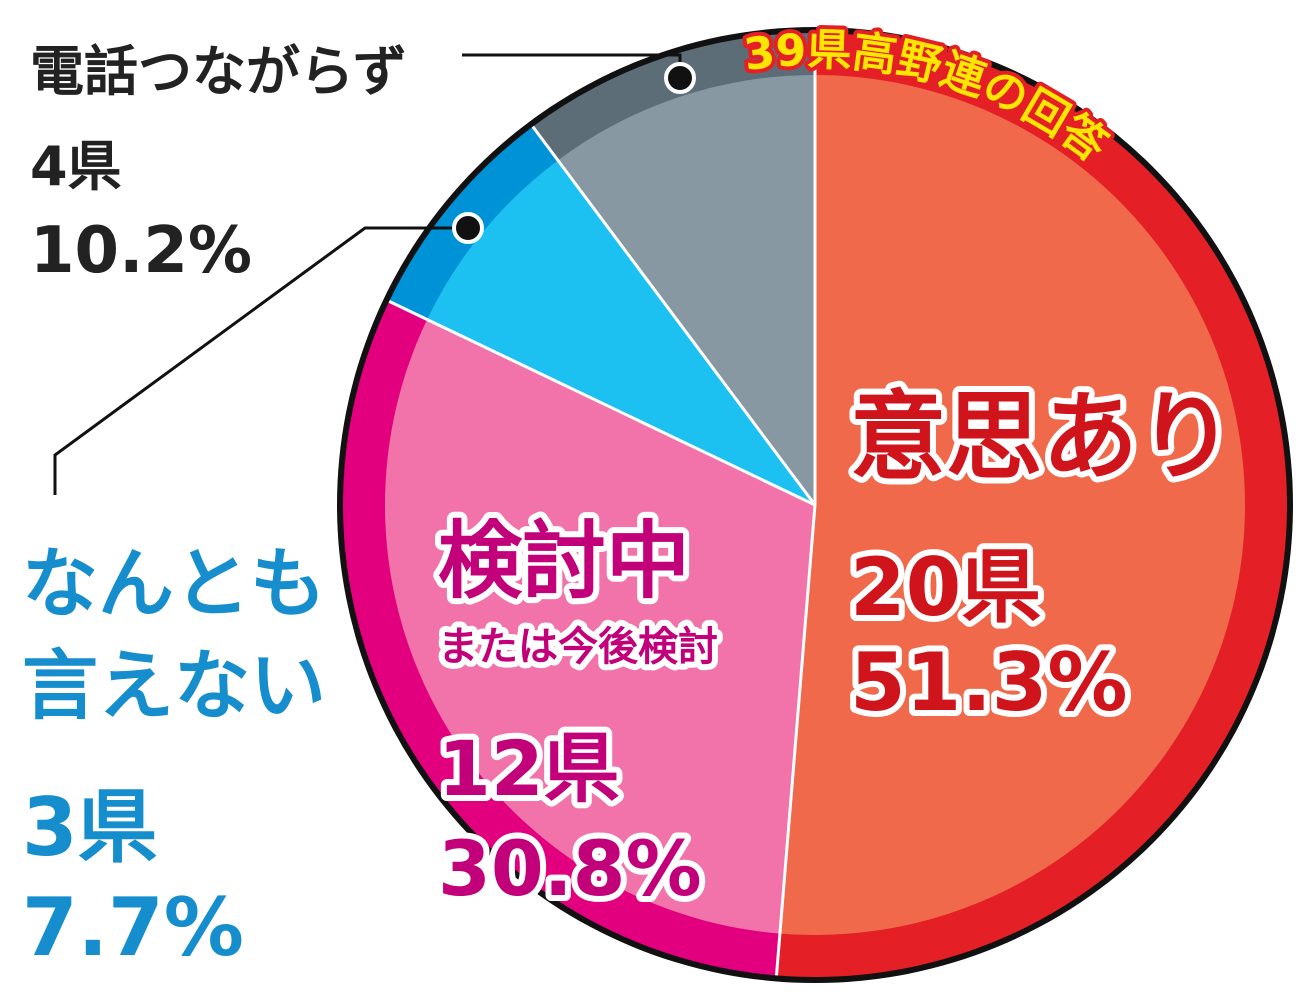 The image size is (1300, 1005). Describe the element at coordinates (174, 583) in the screenshot. I see `slice-label: なんとも` at that location.